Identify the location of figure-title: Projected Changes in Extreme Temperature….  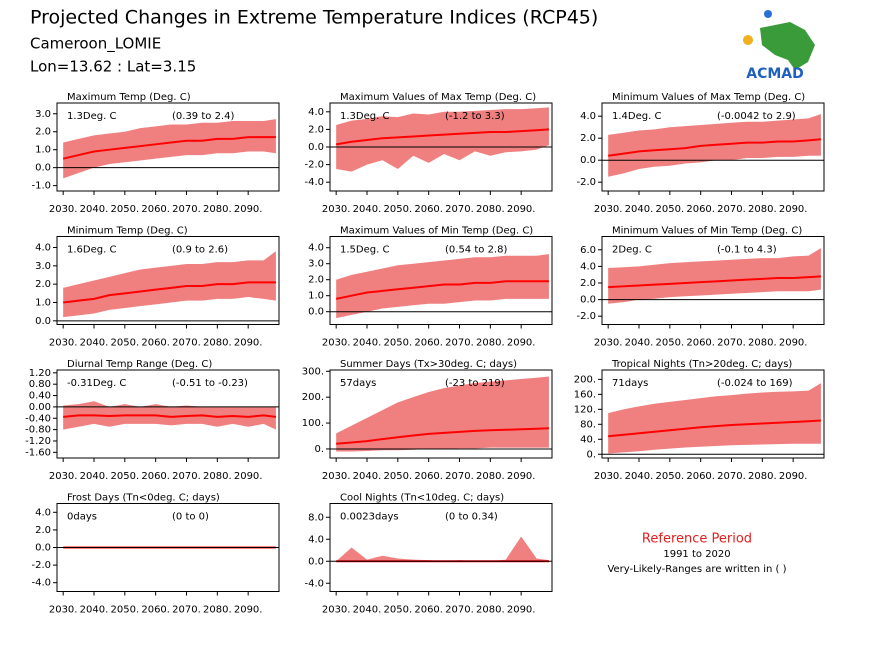
(314, 18).